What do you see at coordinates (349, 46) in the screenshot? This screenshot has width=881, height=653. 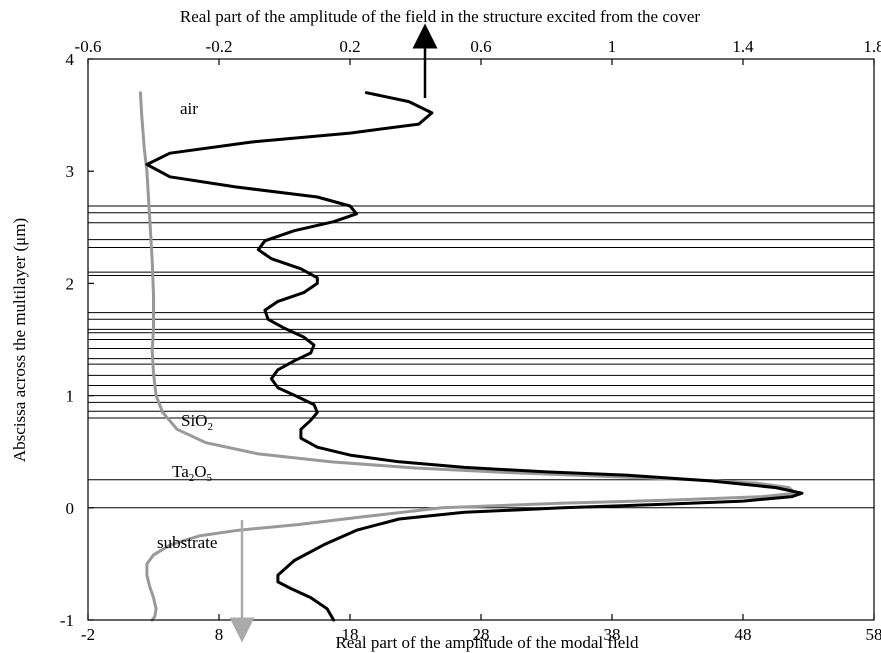 I see `top-tick-label-2: 0.2` at bounding box center [349, 46].